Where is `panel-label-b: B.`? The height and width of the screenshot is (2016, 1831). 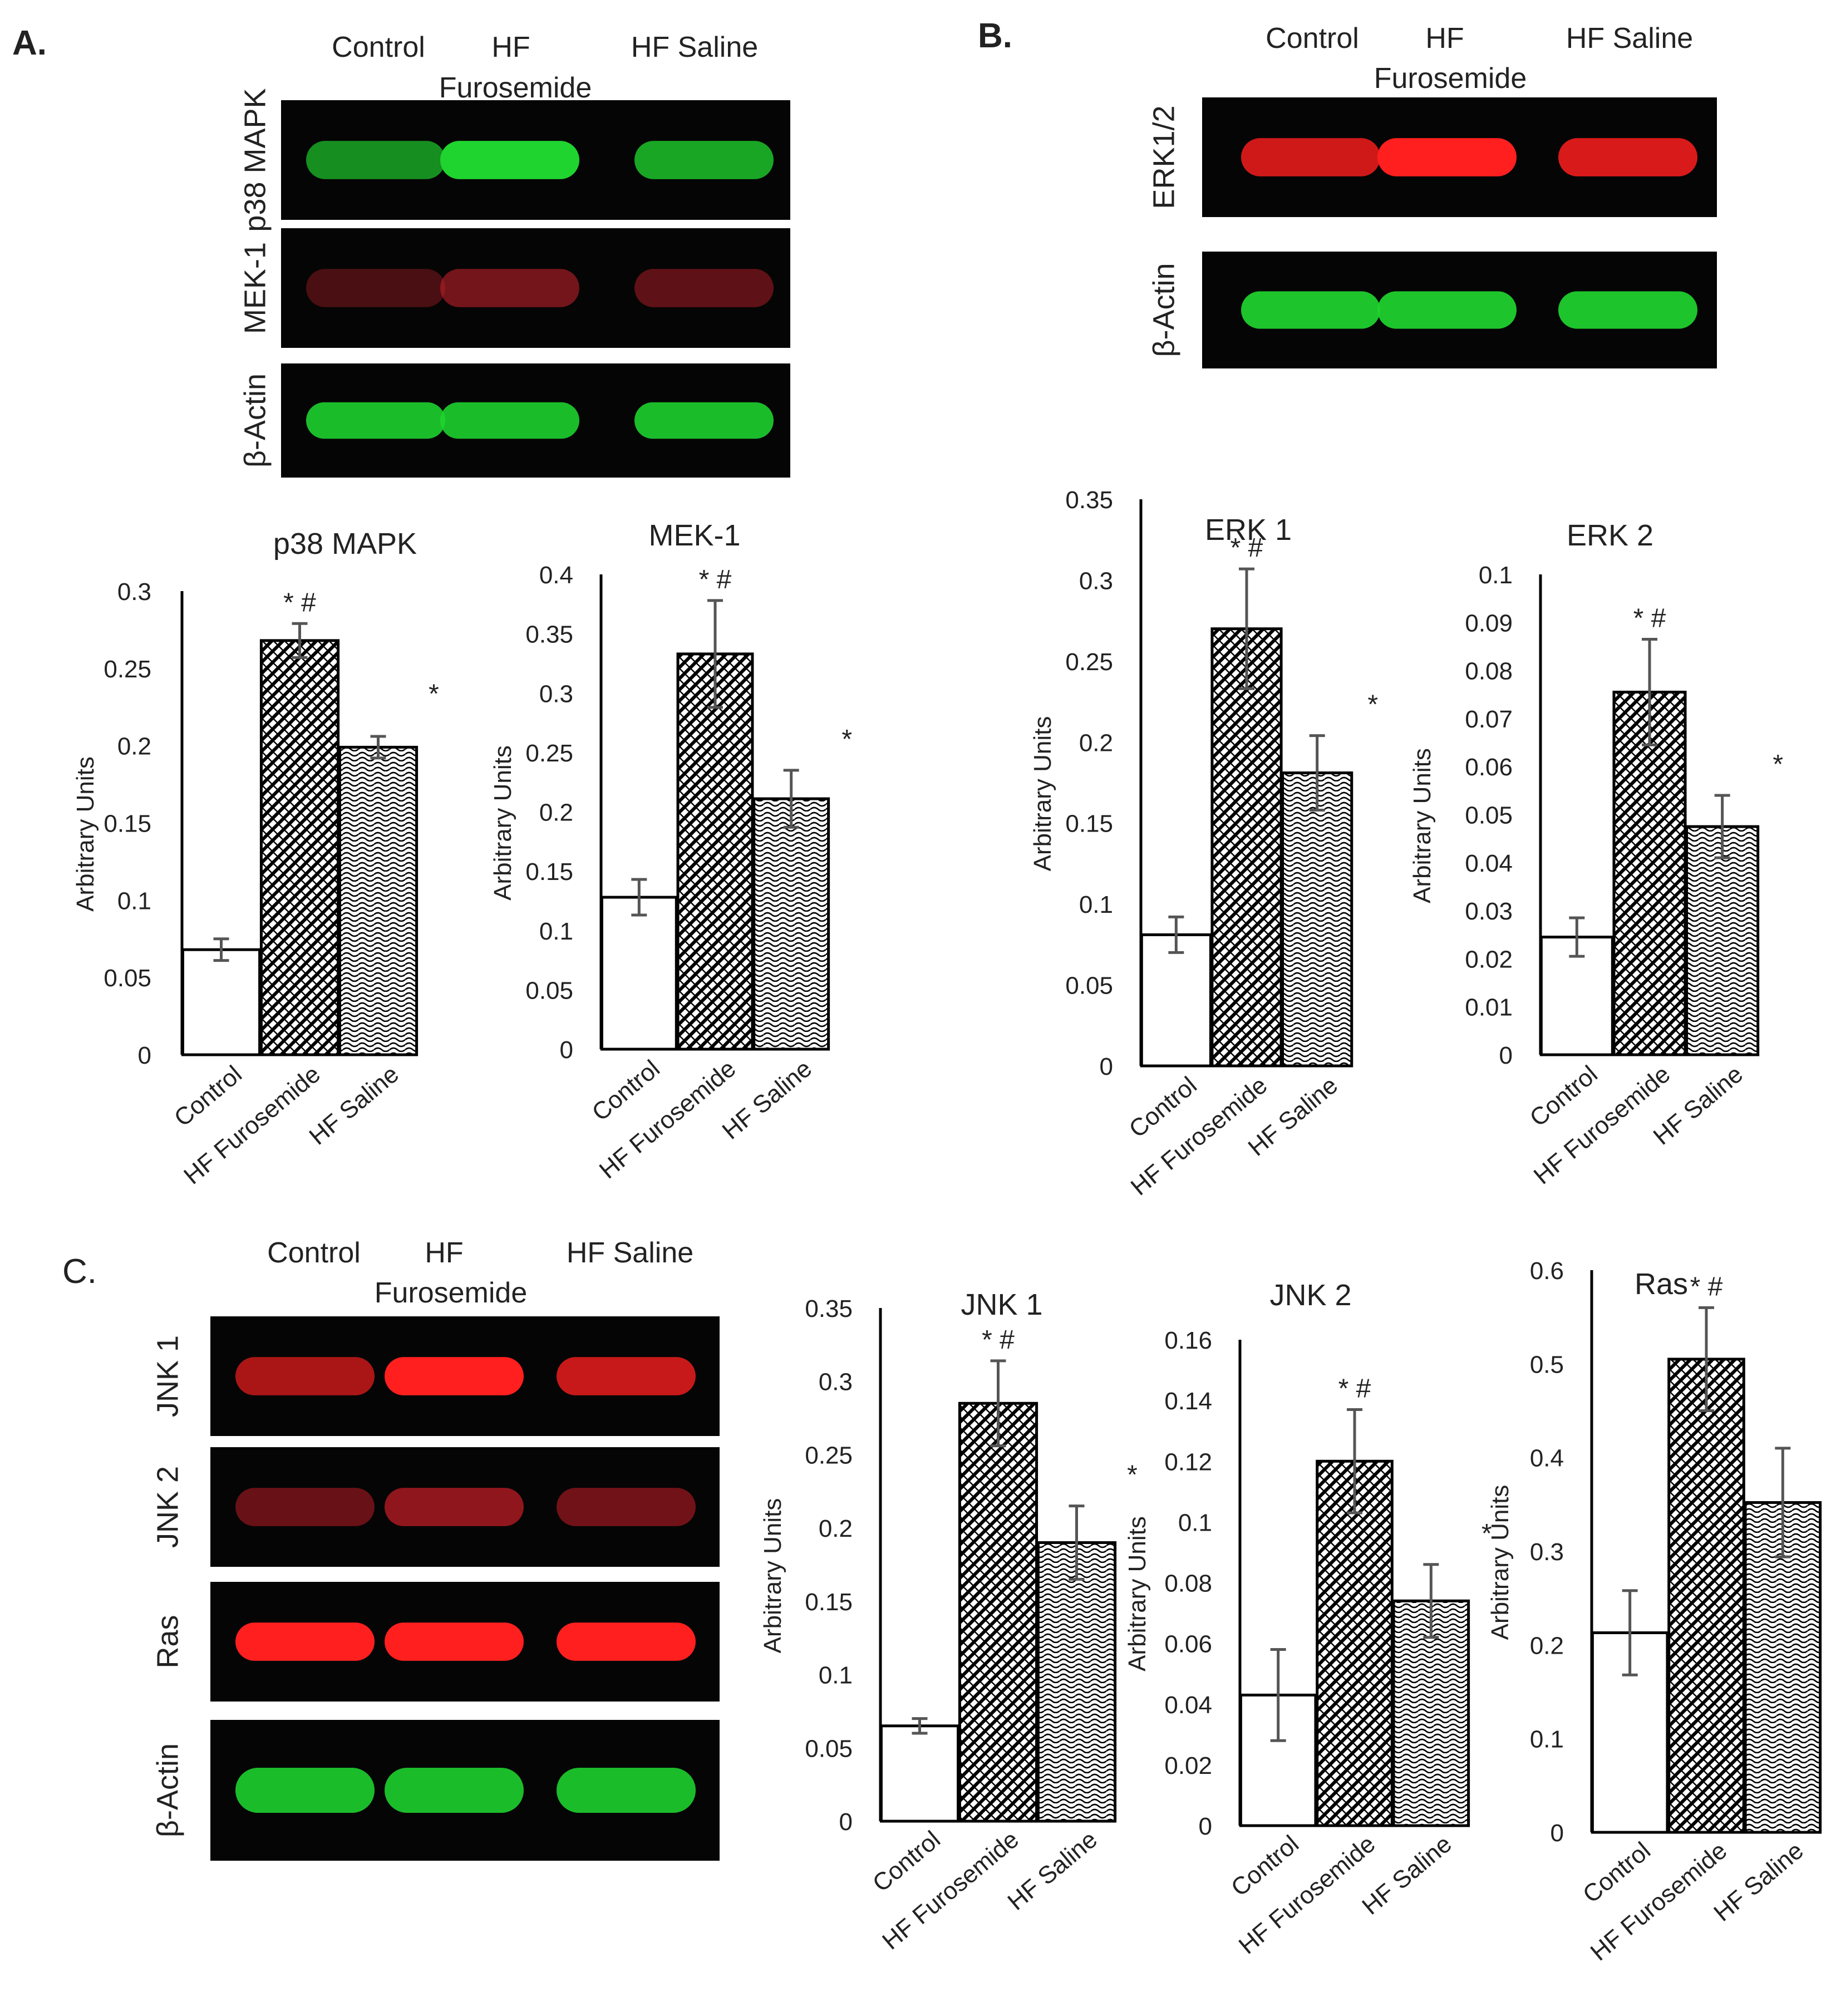
panel-label-b: B. is located at coordinates (995, 36).